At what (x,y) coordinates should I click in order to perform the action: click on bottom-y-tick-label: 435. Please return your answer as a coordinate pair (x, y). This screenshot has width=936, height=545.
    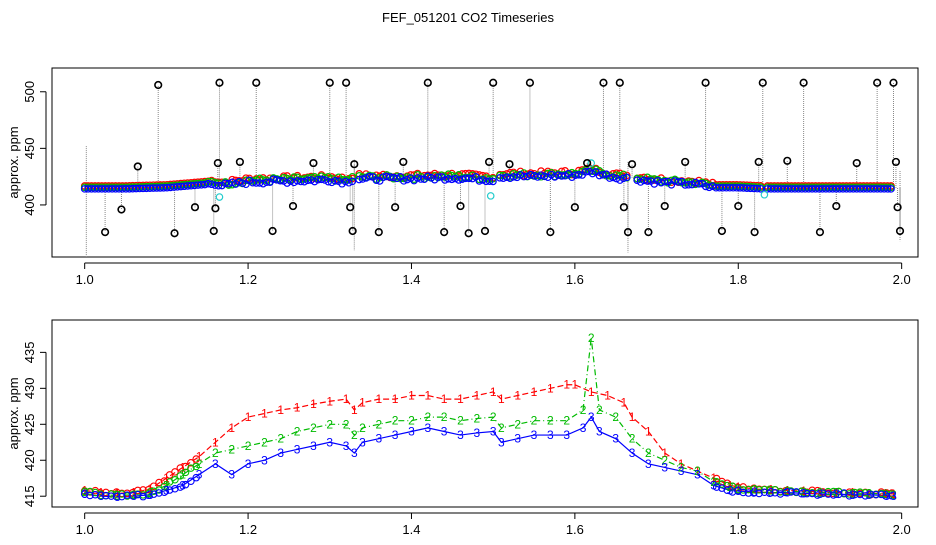
    Looking at the image, I should click on (29, 353).